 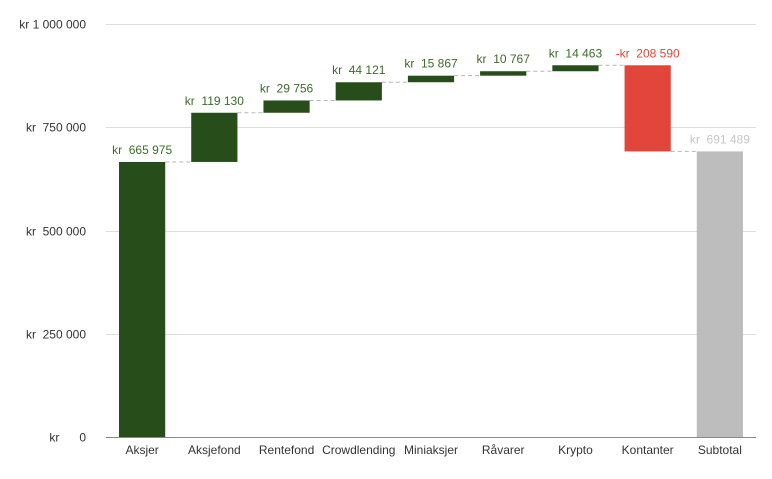 What do you see at coordinates (575, 450) in the screenshot?
I see `x-tick-label: Krypto` at bounding box center [575, 450].